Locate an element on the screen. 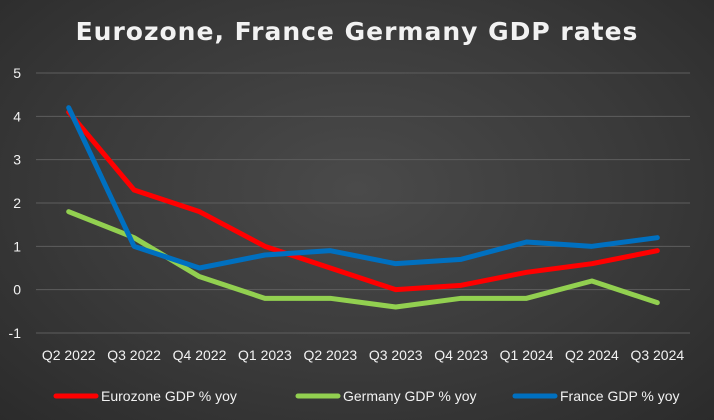 The image size is (714, 420). y-tick-label: 2 is located at coordinates (17, 203).